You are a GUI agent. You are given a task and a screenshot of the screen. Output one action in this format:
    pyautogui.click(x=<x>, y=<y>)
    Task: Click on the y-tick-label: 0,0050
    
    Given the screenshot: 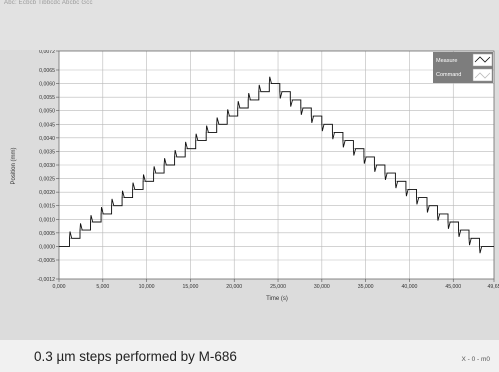 What is the action you would take?
    pyautogui.click(x=47, y=112)
    